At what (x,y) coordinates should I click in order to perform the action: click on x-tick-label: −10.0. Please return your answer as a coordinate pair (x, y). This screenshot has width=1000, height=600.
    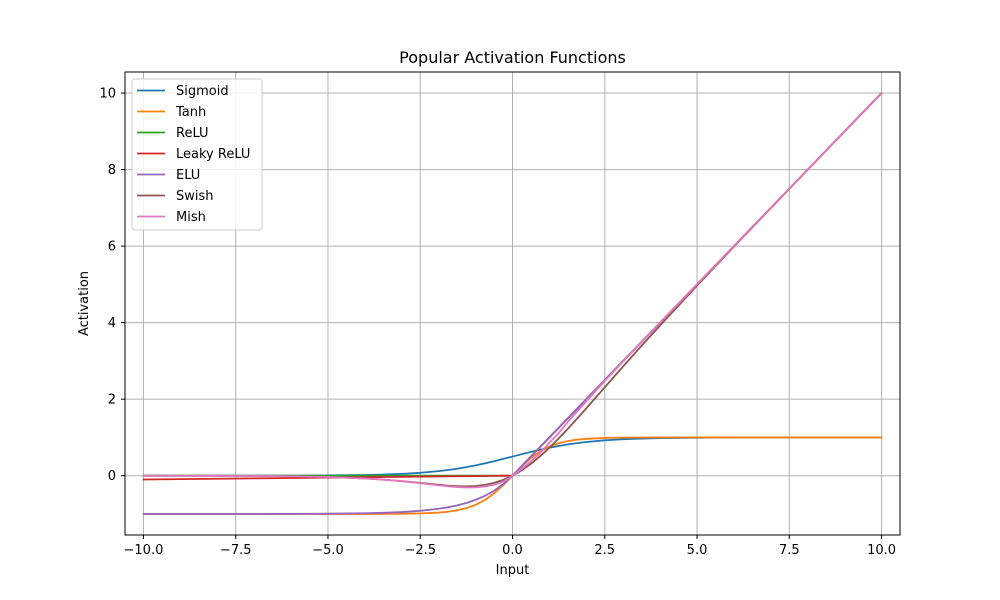
    Looking at the image, I should click on (144, 550).